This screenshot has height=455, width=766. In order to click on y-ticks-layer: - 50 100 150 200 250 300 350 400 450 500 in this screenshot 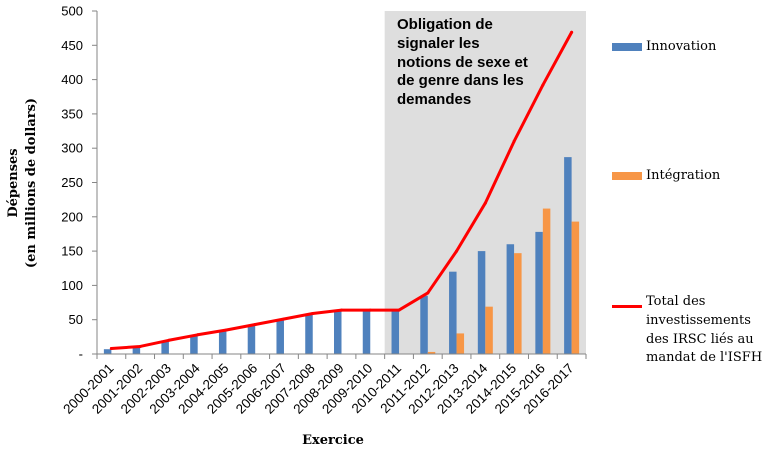, I will do `click(79, 183)`.